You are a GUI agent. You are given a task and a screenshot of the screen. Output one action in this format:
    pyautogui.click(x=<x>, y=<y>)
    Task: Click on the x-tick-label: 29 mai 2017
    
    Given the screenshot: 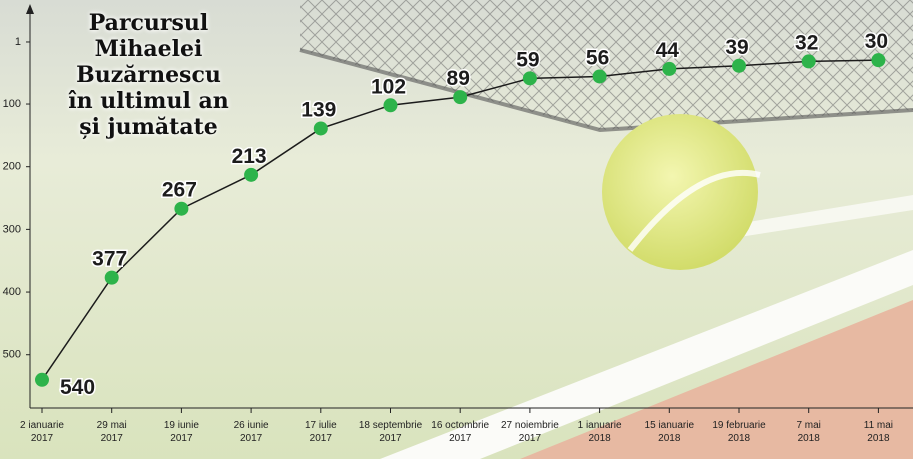 What is the action you would take?
    pyautogui.click(x=111, y=432)
    